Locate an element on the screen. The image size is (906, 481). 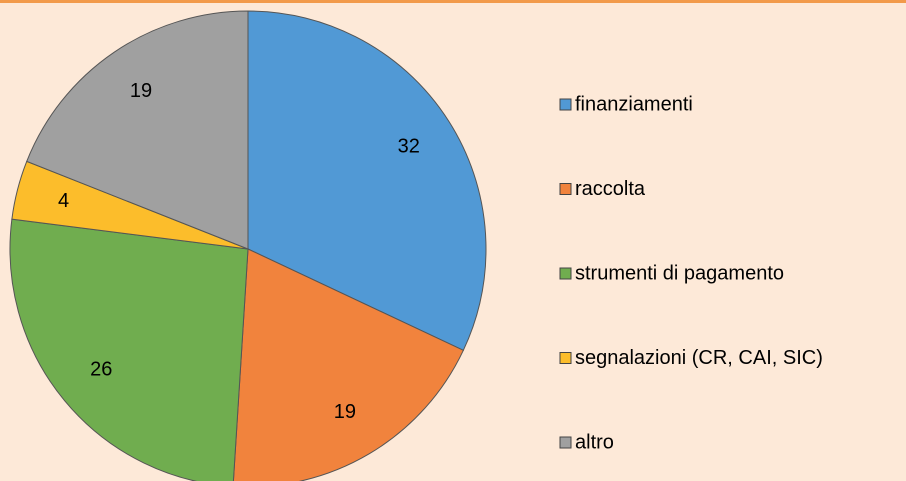
legend-label: finanziamenti is located at coordinates (634, 104).